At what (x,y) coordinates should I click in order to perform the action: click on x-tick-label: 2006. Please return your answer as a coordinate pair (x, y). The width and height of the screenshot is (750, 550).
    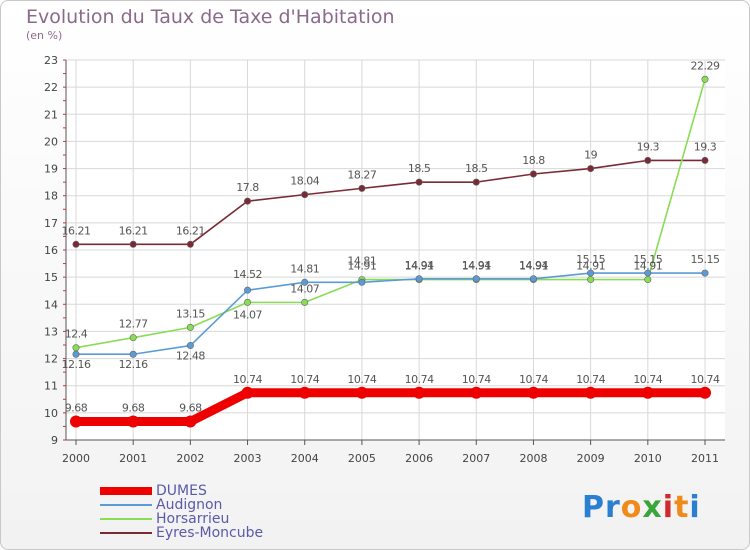
    Looking at the image, I should click on (419, 458).